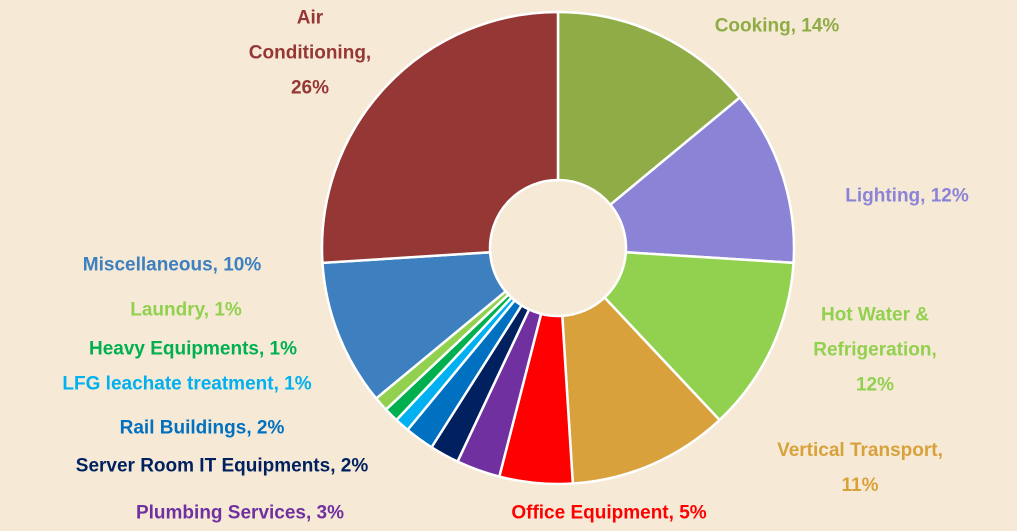  What do you see at coordinates (240, 513) in the screenshot?
I see `data-label: Plumbing Services, 3%` at bounding box center [240, 513].